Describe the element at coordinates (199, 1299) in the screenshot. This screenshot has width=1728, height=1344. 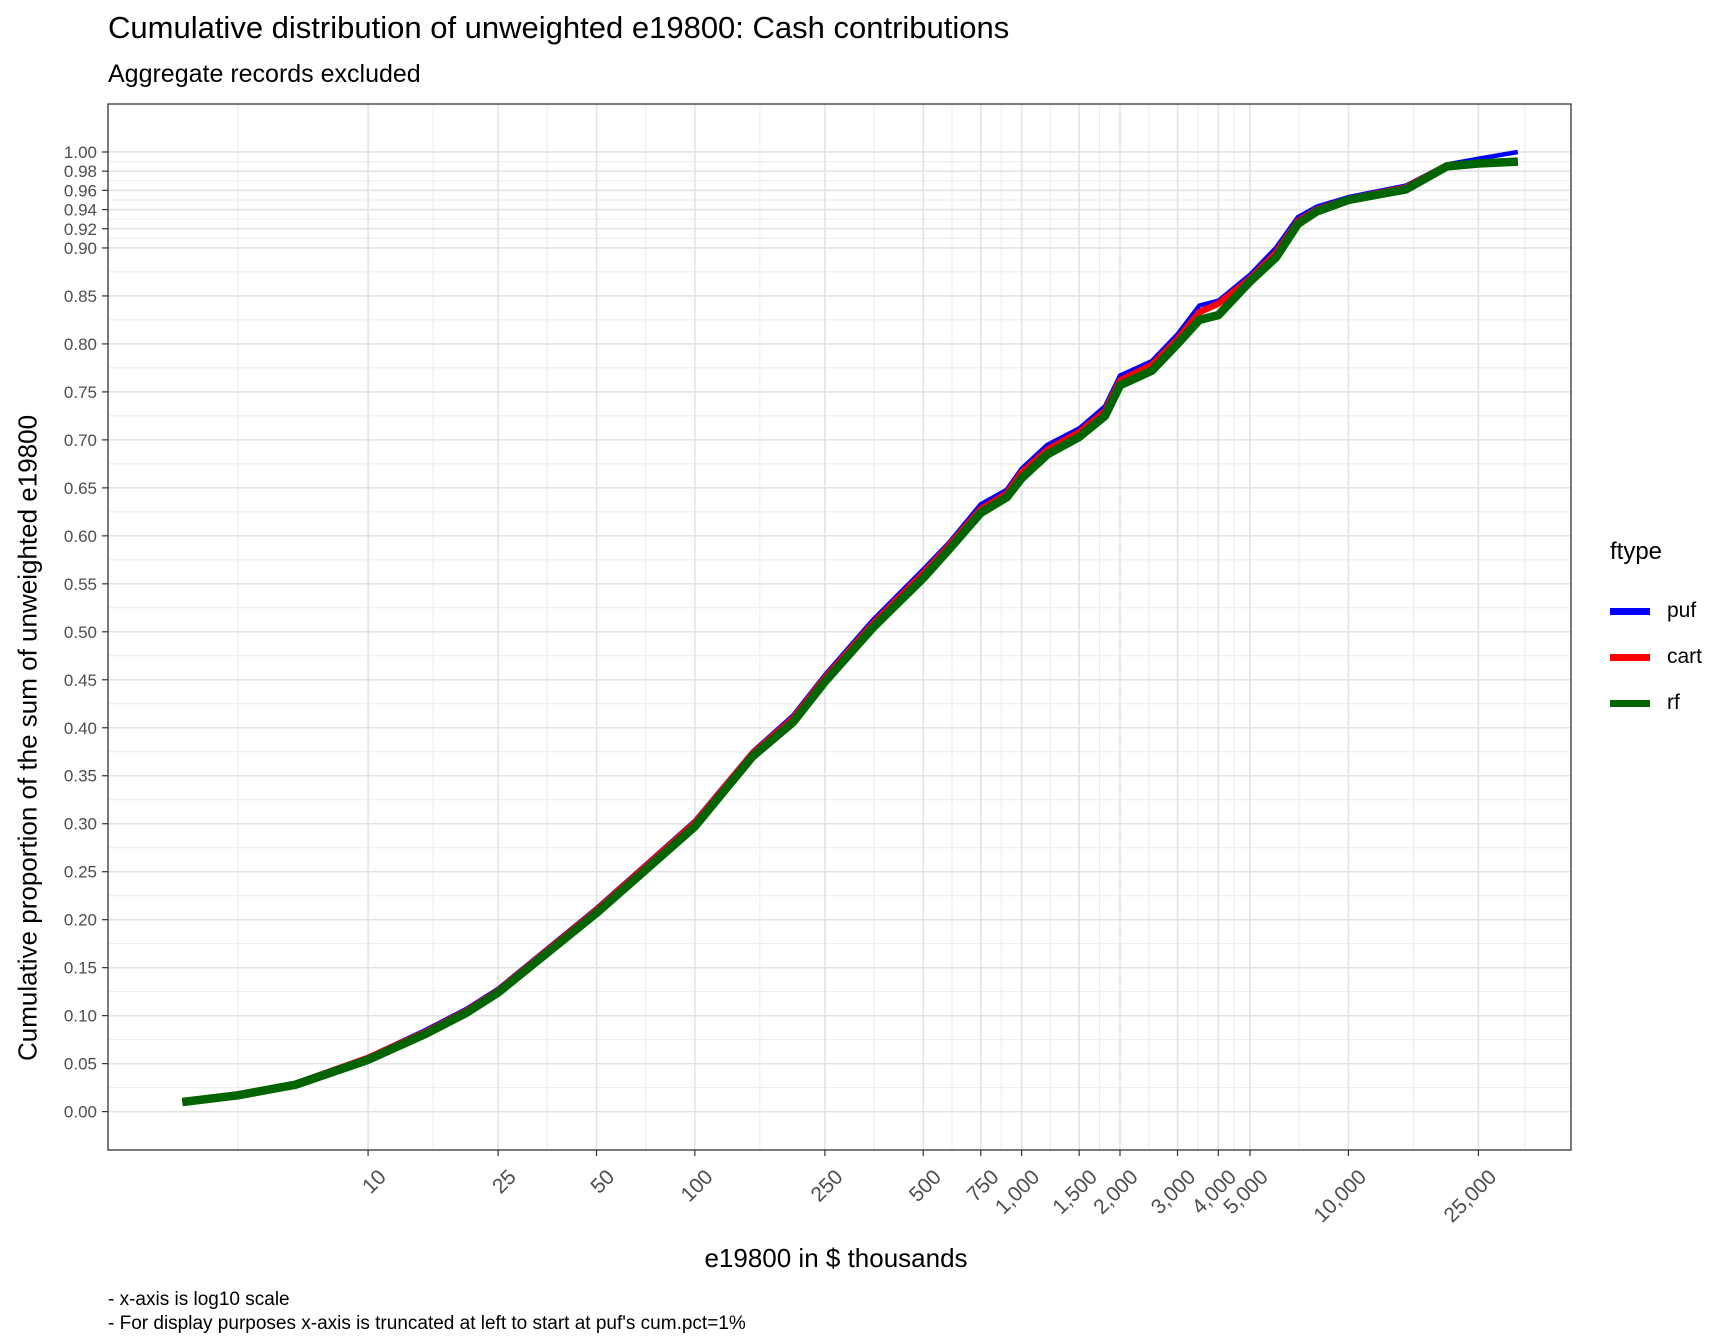
I see `caption-line-1: - x-axis is log10 scale` at that location.